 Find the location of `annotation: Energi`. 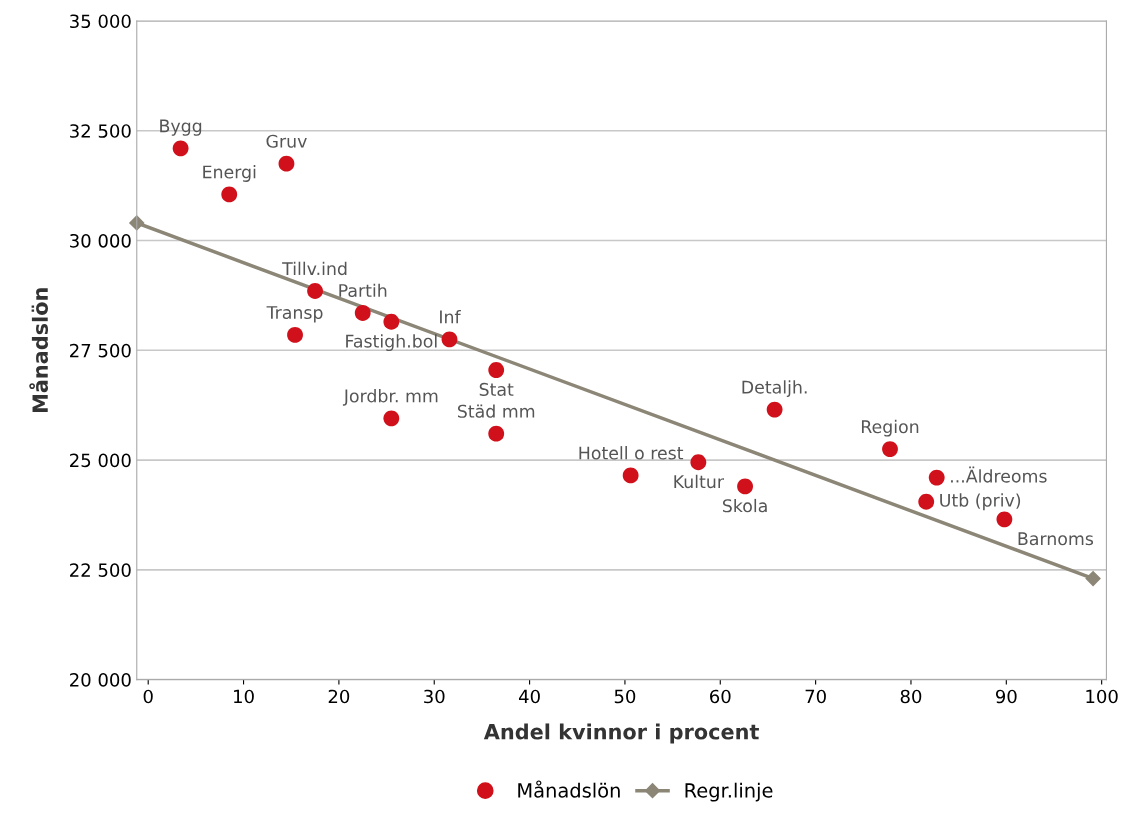

annotation: Energi is located at coordinates (229, 173).